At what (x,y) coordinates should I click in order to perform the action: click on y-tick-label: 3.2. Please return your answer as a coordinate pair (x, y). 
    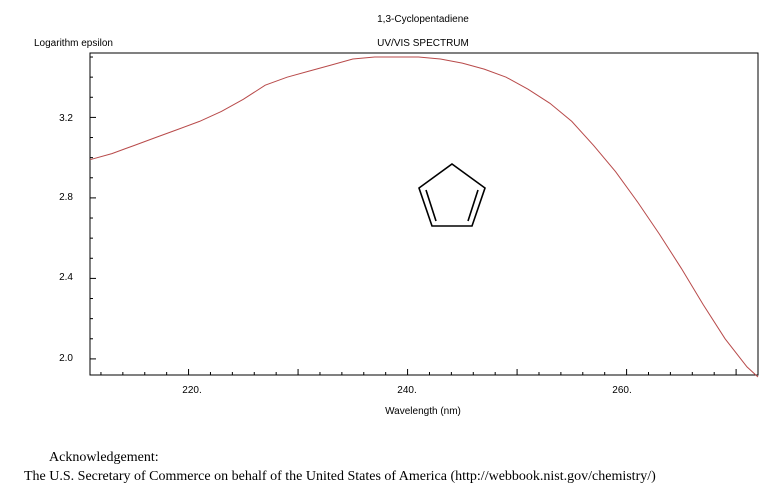
    Looking at the image, I should click on (66, 118).